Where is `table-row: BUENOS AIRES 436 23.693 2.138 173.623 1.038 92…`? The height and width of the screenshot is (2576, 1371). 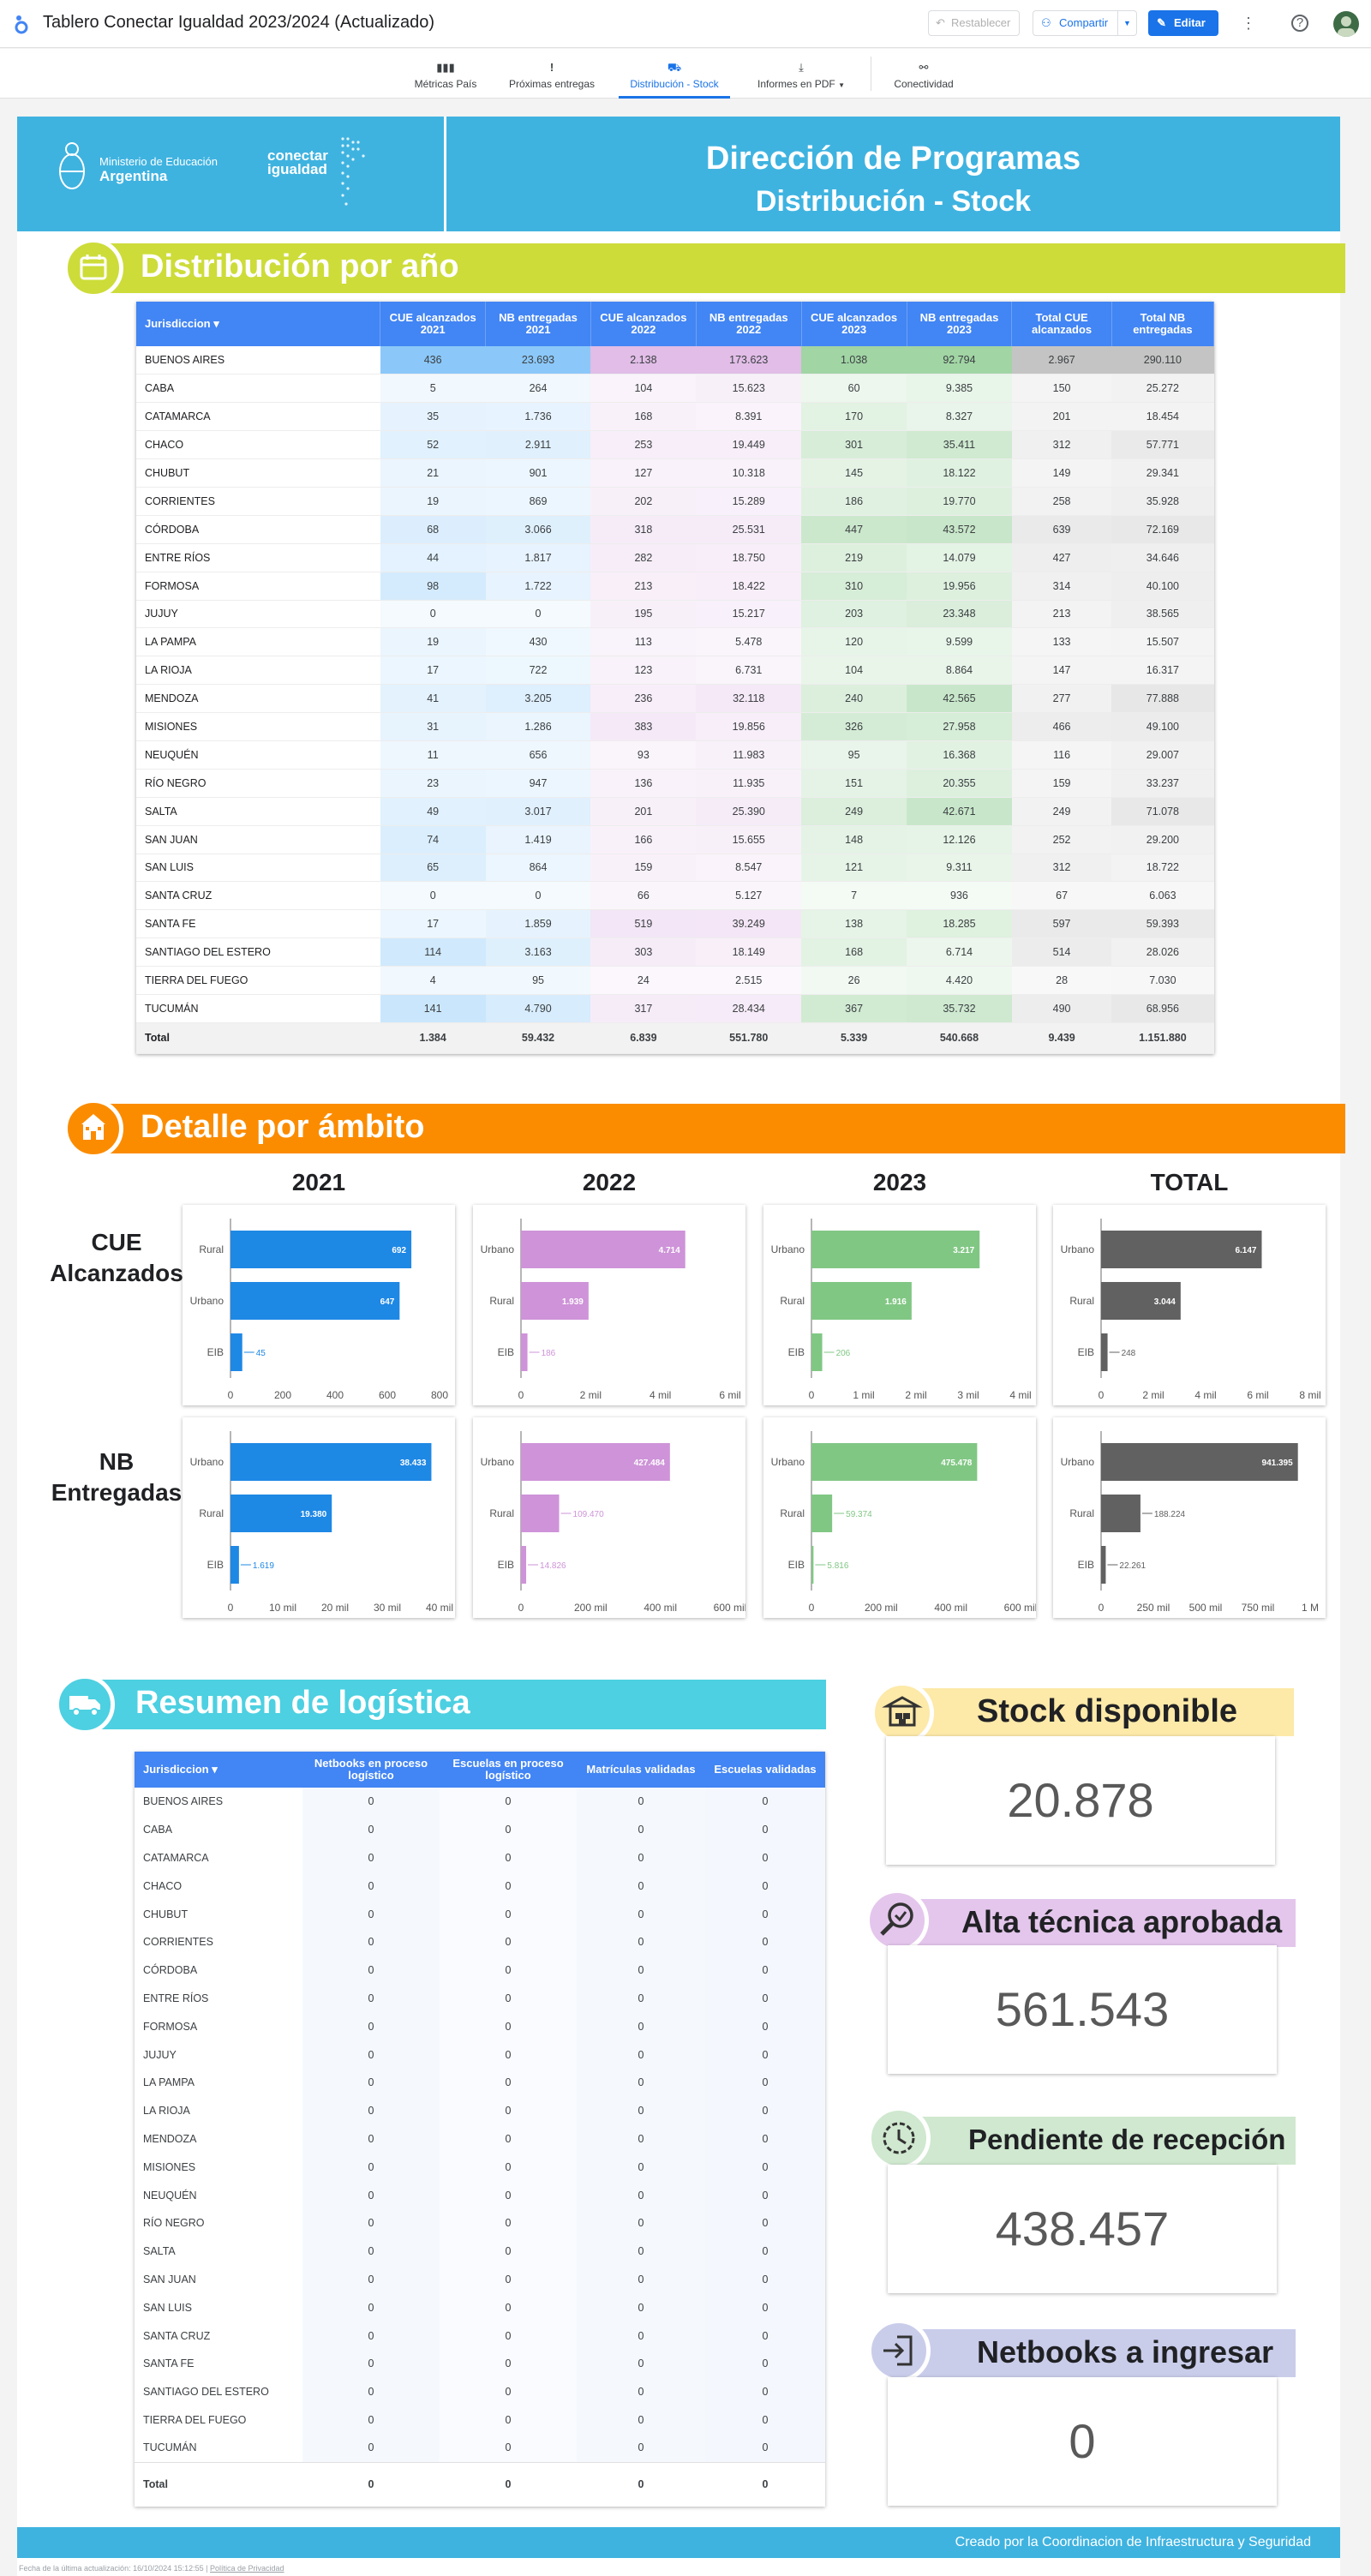
table-row: BUENOS AIRES 436 23.693 2.138 173.623 1.038 92… is located at coordinates (675, 360).